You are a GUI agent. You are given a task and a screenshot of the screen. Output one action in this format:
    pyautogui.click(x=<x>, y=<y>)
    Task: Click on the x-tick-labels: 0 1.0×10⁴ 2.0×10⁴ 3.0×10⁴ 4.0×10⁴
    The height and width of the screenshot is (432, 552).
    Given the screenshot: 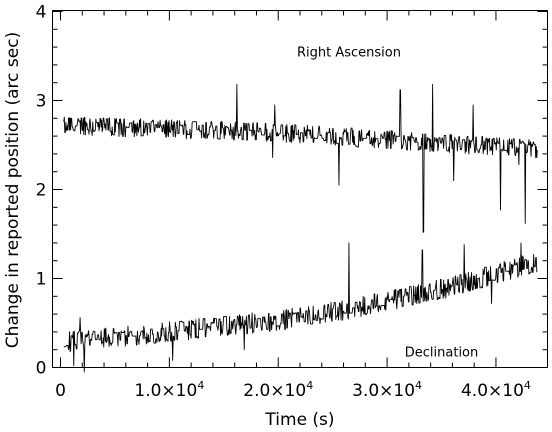 What is the action you would take?
    pyautogui.click(x=293, y=390)
    